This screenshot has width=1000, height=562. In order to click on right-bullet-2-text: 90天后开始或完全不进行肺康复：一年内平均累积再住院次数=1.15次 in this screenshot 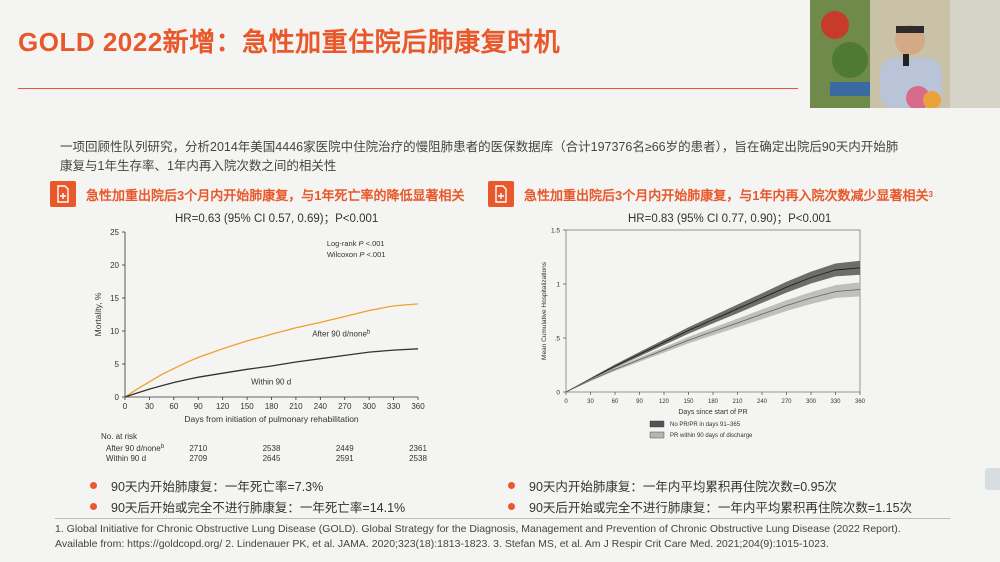, I will do `click(721, 508)`.